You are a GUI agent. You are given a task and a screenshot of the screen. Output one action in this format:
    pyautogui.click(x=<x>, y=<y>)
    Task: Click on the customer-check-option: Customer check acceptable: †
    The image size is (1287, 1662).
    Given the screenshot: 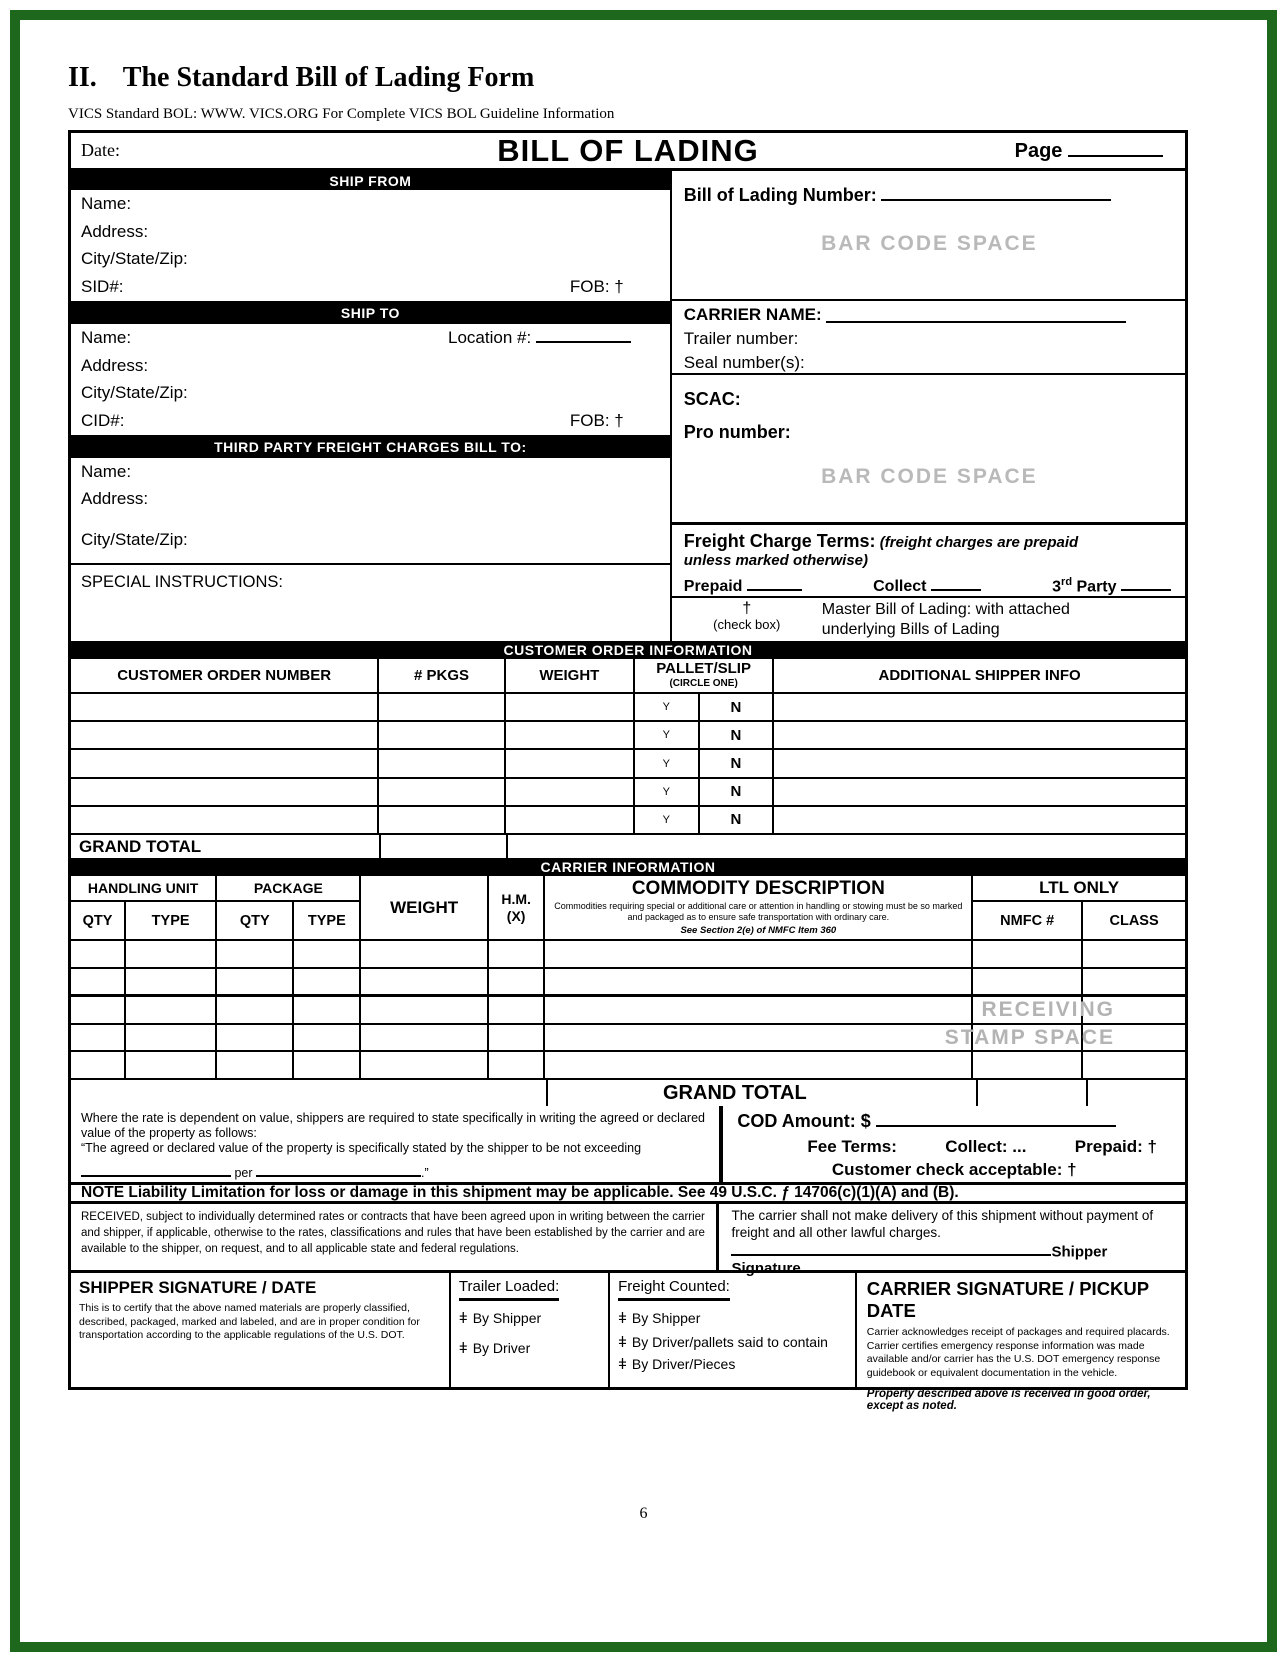 What is the action you would take?
    pyautogui.click(x=954, y=1170)
    